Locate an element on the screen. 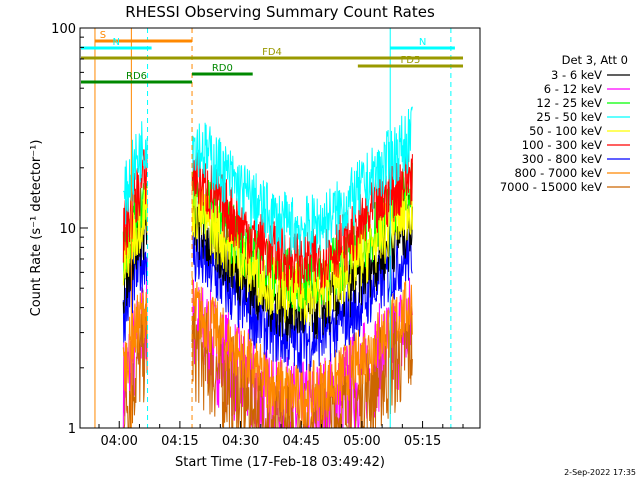 The width and height of the screenshot is (640, 480). legend-label: 100 - 300 keV is located at coordinates (562, 145).